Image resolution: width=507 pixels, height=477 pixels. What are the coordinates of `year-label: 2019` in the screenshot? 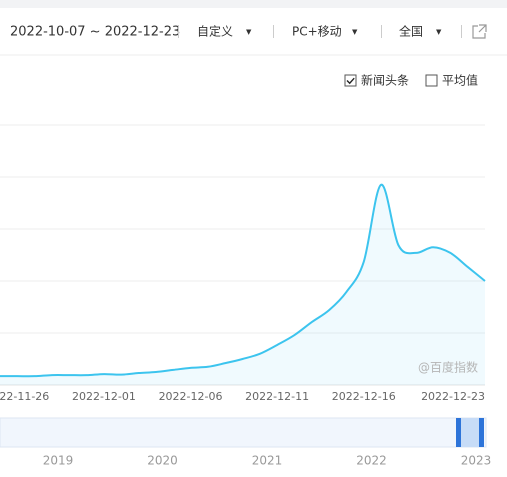 It's located at (58, 461).